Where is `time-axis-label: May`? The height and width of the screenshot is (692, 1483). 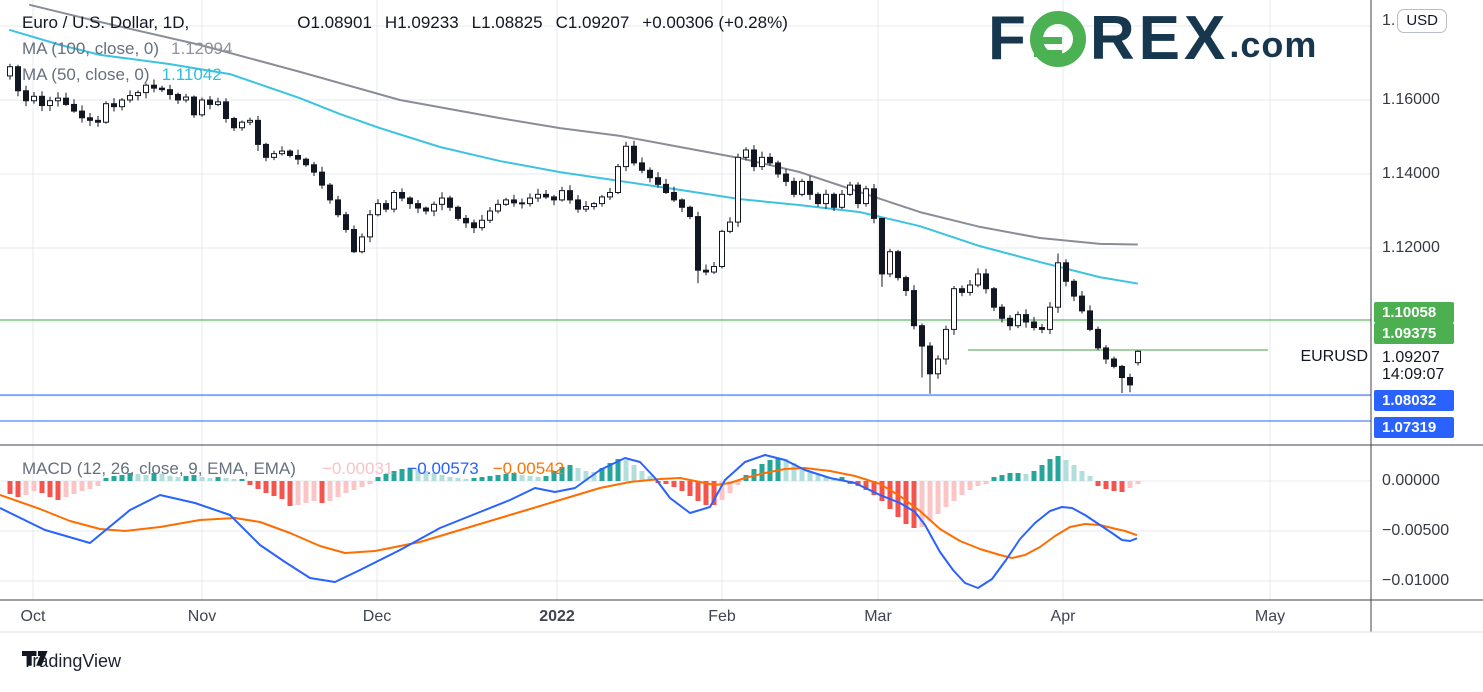
time-axis-label: May is located at coordinates (1270, 616).